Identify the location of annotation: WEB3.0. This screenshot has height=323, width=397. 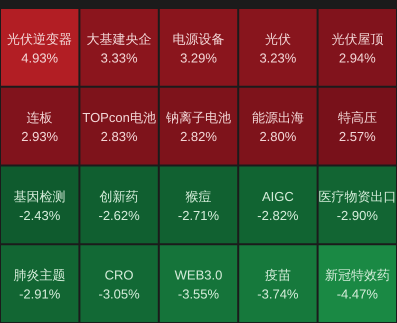
(198, 275).